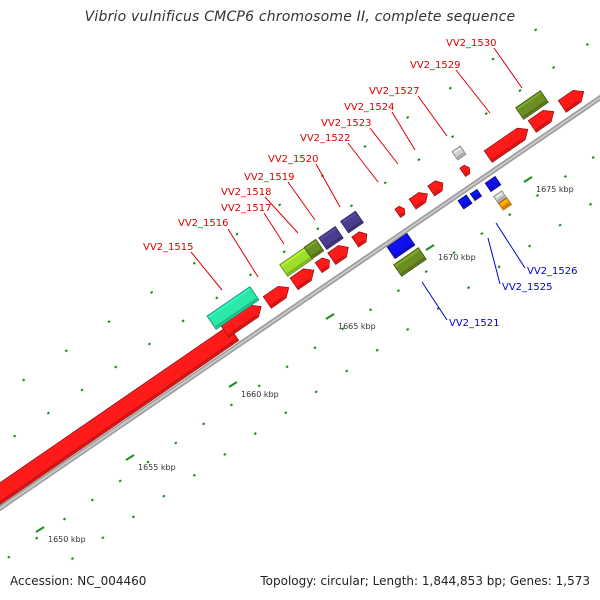 This screenshot has width=600, height=600. Describe the element at coordinates (157, 467) in the screenshot. I see `tick-label: 1655 kbp` at that location.